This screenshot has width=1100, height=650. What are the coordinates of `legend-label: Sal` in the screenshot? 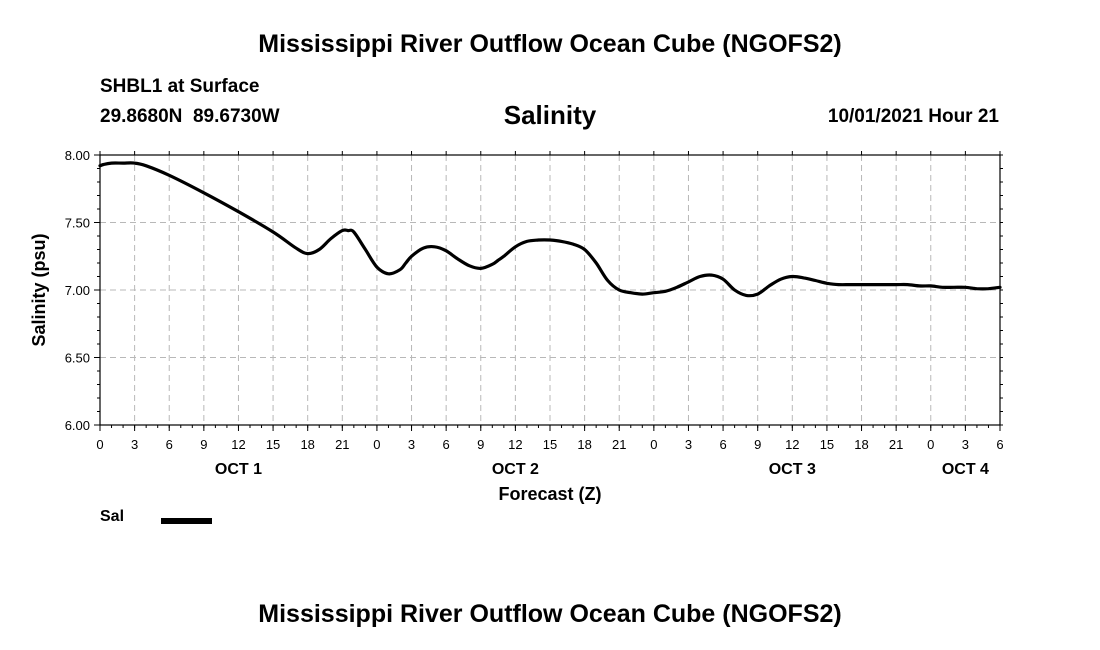 It's located at (112, 516).